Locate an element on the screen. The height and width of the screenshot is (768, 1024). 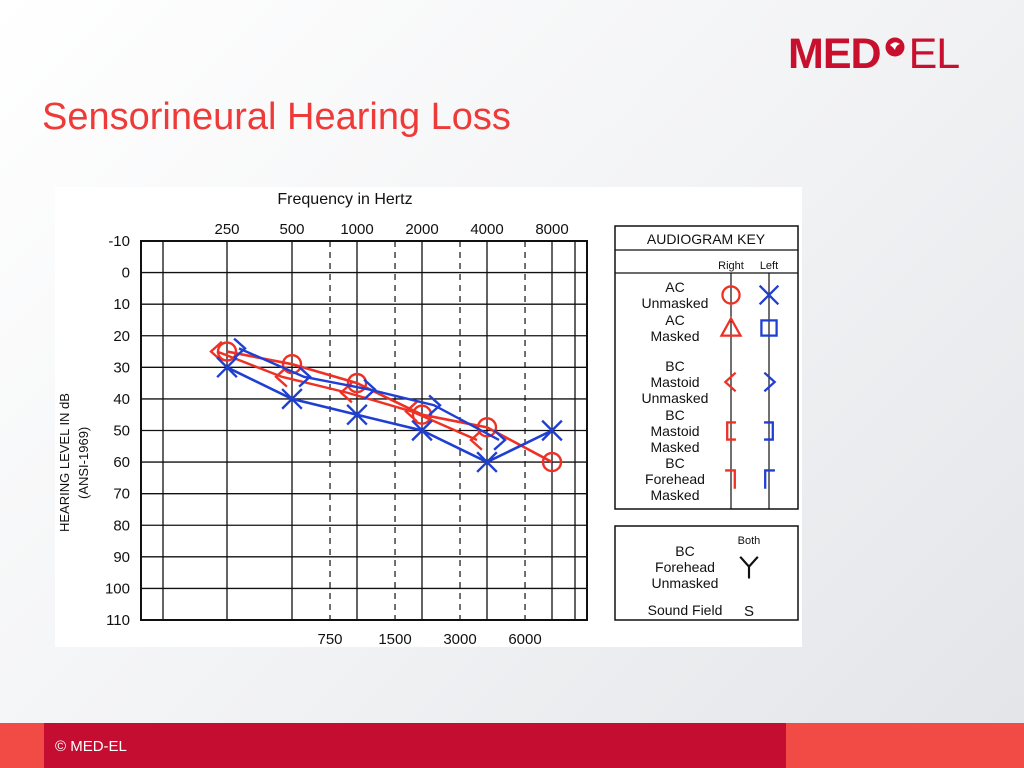
key-title: AUDIOGRAM KEY is located at coordinates (706, 239).